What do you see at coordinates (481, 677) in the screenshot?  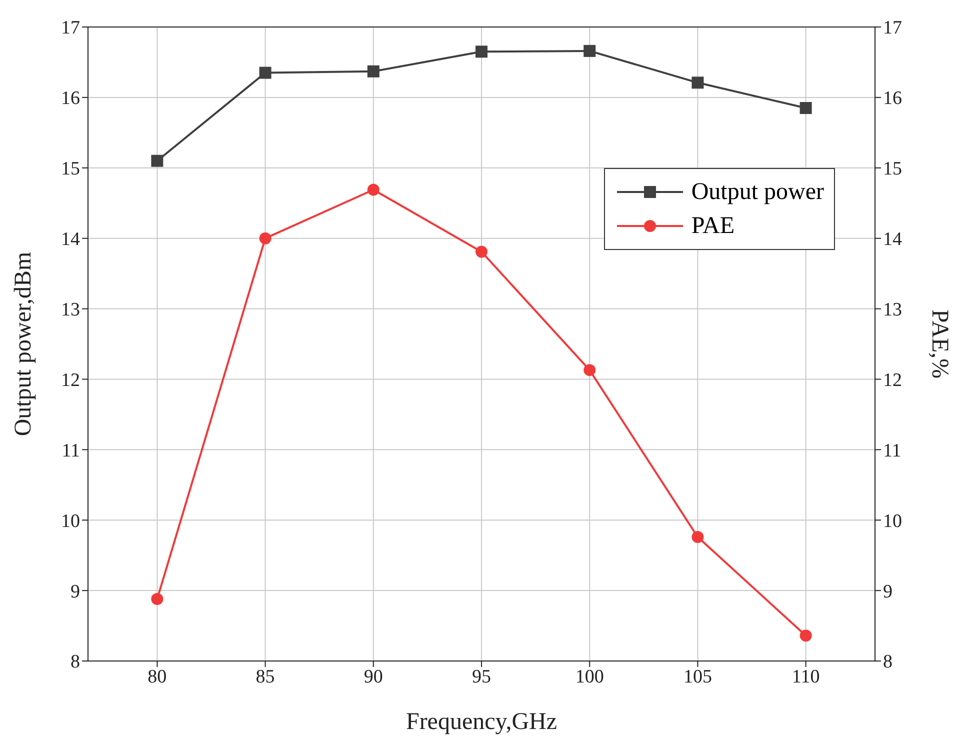 I see `x-tick-label: 95` at bounding box center [481, 677].